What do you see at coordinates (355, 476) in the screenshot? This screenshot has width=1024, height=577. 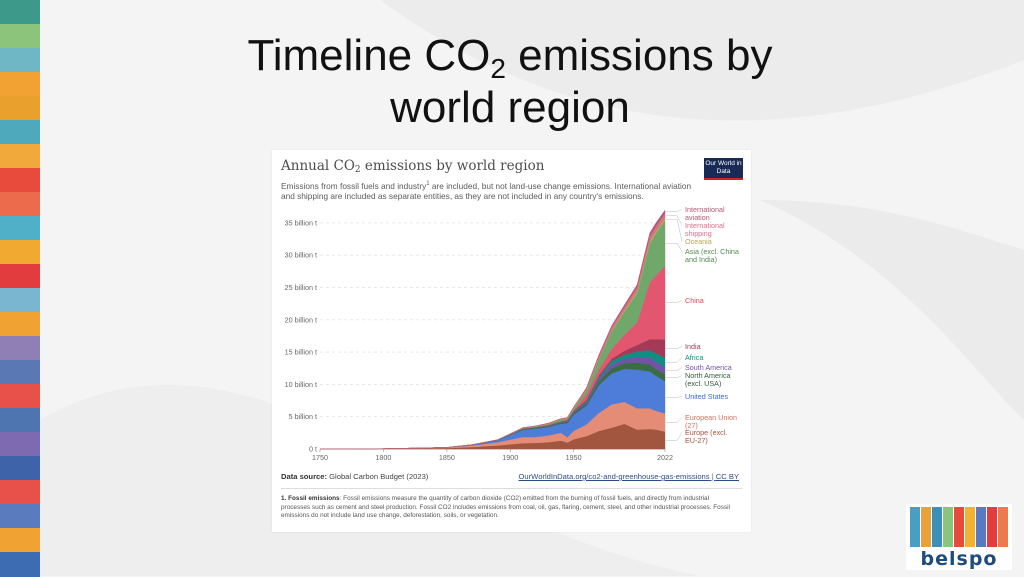 I see `data-source: Data source: Global Carbon Budget (2023)` at bounding box center [355, 476].